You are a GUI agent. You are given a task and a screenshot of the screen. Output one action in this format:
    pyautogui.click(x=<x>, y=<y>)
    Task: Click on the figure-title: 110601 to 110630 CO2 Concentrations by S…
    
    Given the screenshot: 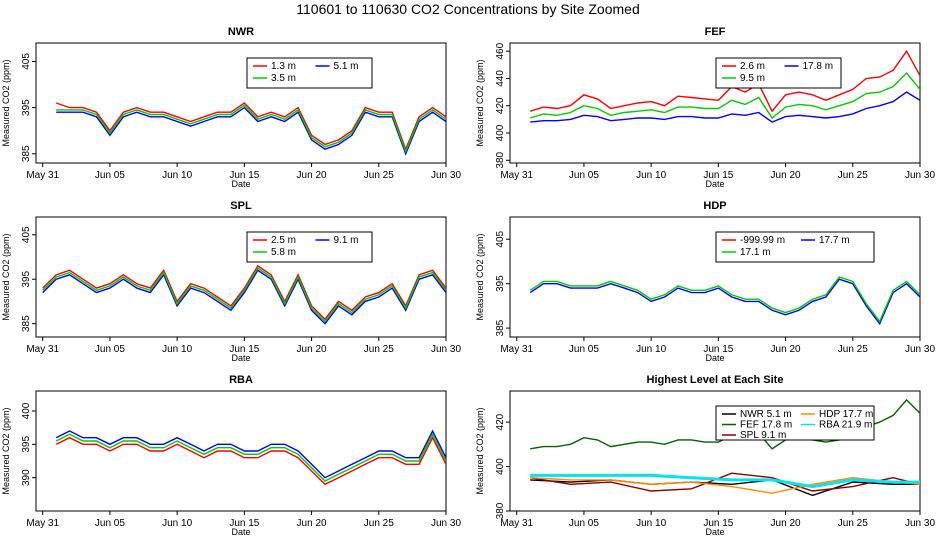 What is the action you would take?
    pyautogui.click(x=467, y=9)
    